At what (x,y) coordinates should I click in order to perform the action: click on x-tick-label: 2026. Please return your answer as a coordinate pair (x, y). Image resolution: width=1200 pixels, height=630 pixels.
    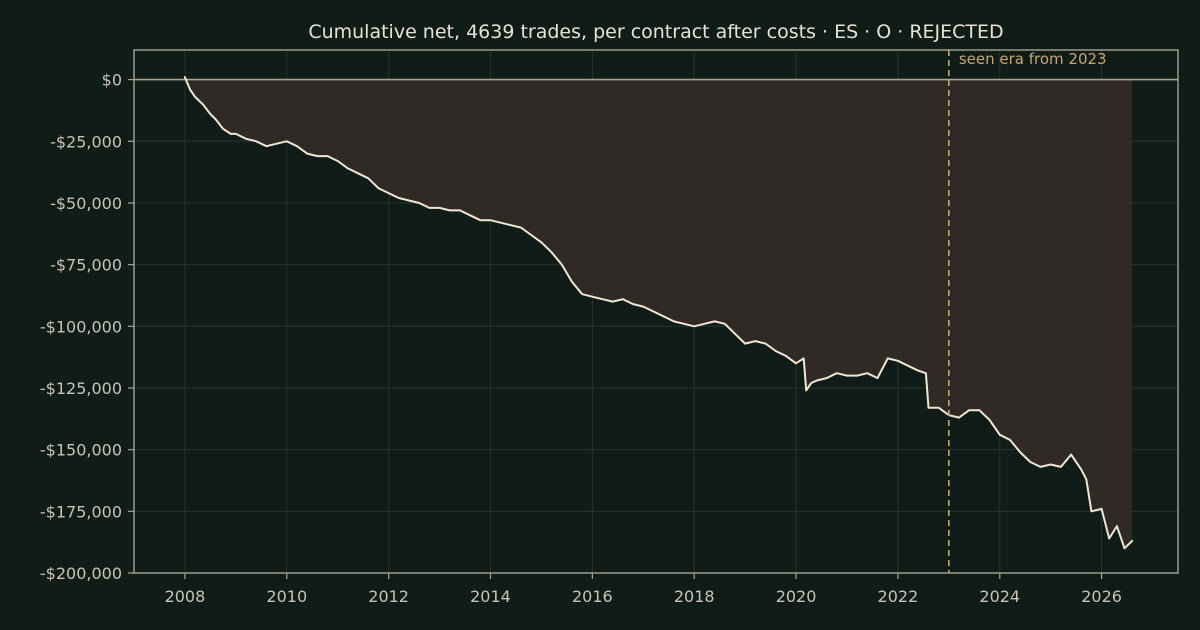
    Looking at the image, I should click on (1101, 596).